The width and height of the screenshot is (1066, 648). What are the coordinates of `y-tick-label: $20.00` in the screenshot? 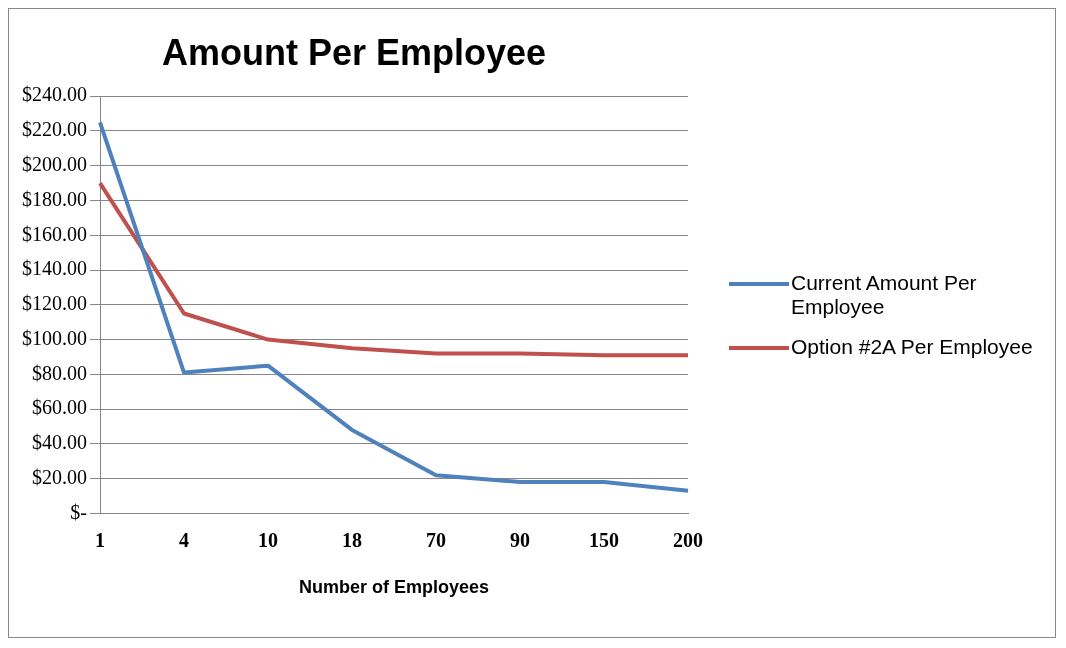 It's located at (59, 476).